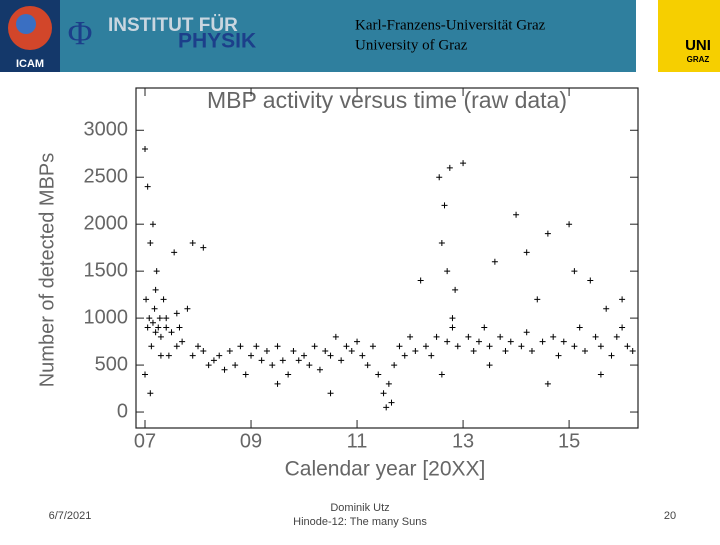  What do you see at coordinates (648, 36) in the screenshot?
I see `uni-logo-margin` at bounding box center [648, 36].